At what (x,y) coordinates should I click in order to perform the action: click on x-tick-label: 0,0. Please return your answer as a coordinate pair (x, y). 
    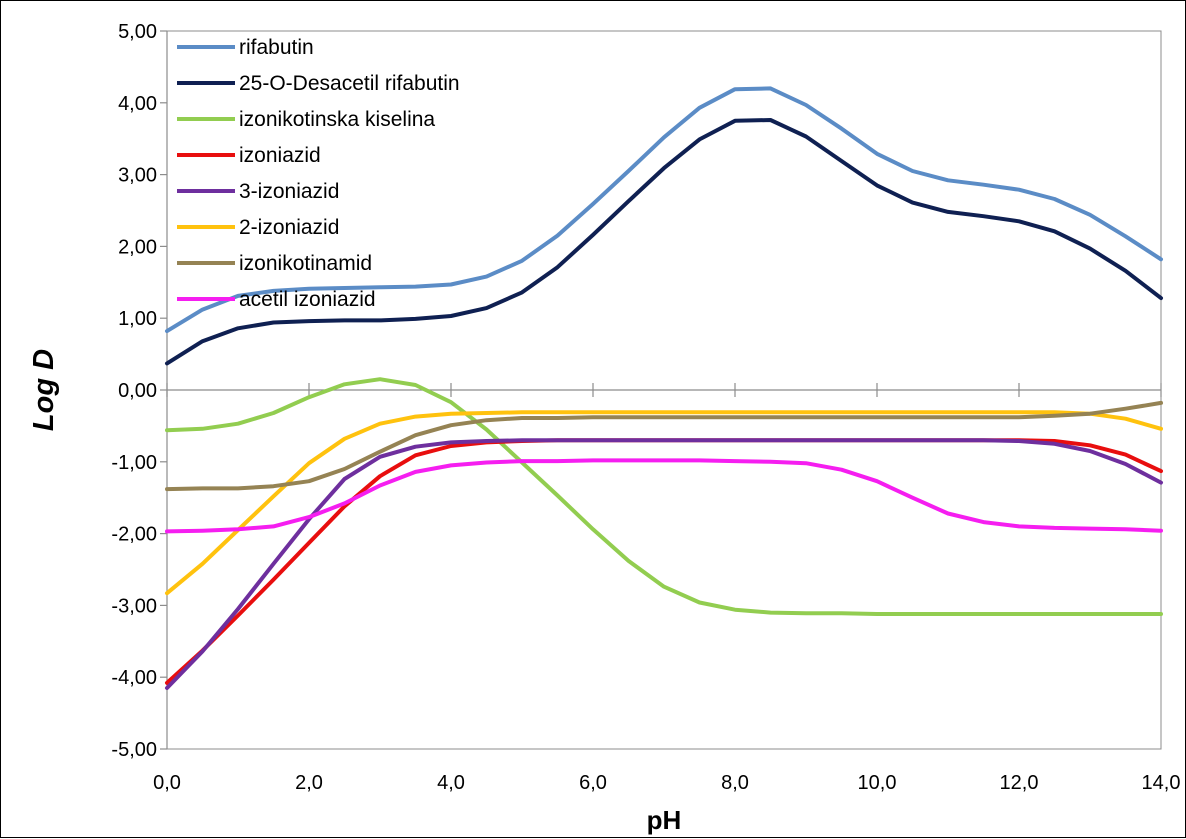
    Looking at the image, I should click on (167, 783).